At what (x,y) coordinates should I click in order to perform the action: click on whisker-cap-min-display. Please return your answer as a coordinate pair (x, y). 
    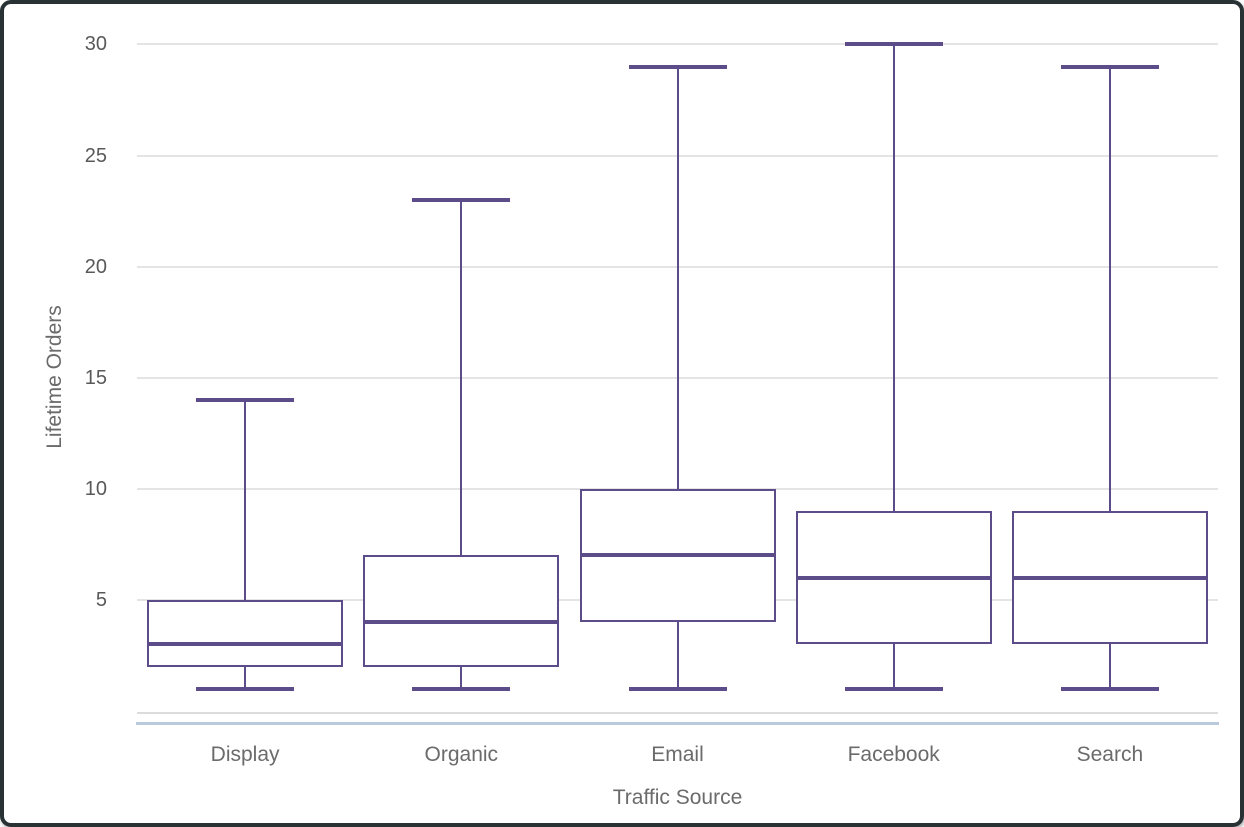
    Looking at the image, I should click on (245, 688).